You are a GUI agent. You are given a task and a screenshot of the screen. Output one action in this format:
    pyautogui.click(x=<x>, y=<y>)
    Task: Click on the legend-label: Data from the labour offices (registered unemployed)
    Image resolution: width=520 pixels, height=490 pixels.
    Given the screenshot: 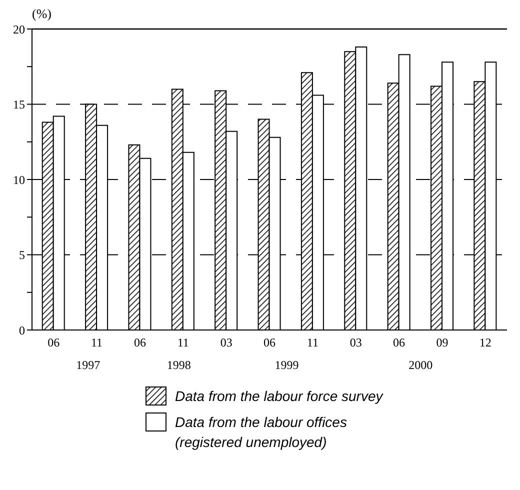 What is the action you would take?
    pyautogui.click(x=261, y=432)
    